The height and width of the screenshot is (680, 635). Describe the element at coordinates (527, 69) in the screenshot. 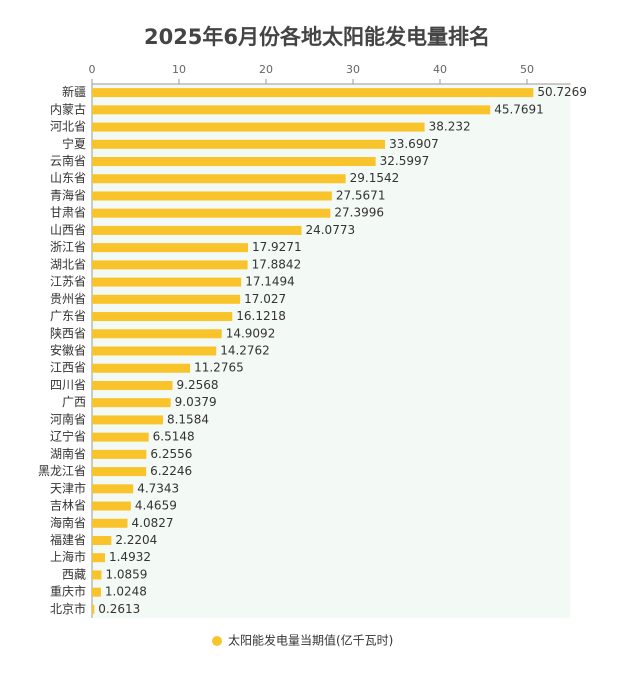

I see `x-tick-label: 50` at that location.